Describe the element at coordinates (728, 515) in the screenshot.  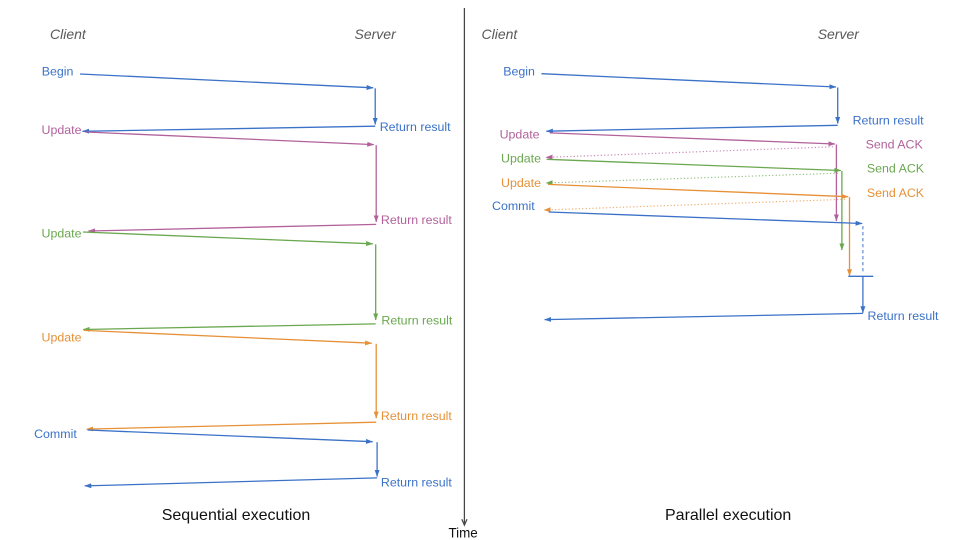
I see `svg-text: Parallel execution` at that location.